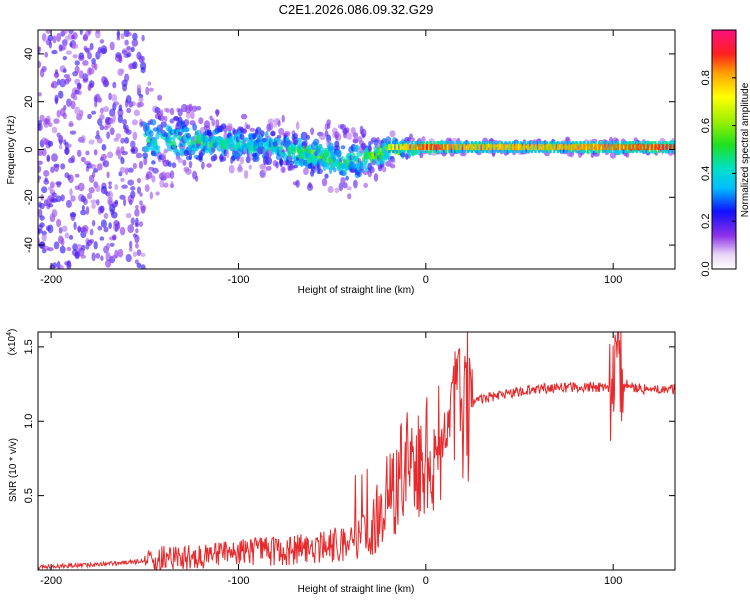 This screenshot has height=600, width=750. I want to click on y-tick-label: 20, so click(29, 102).